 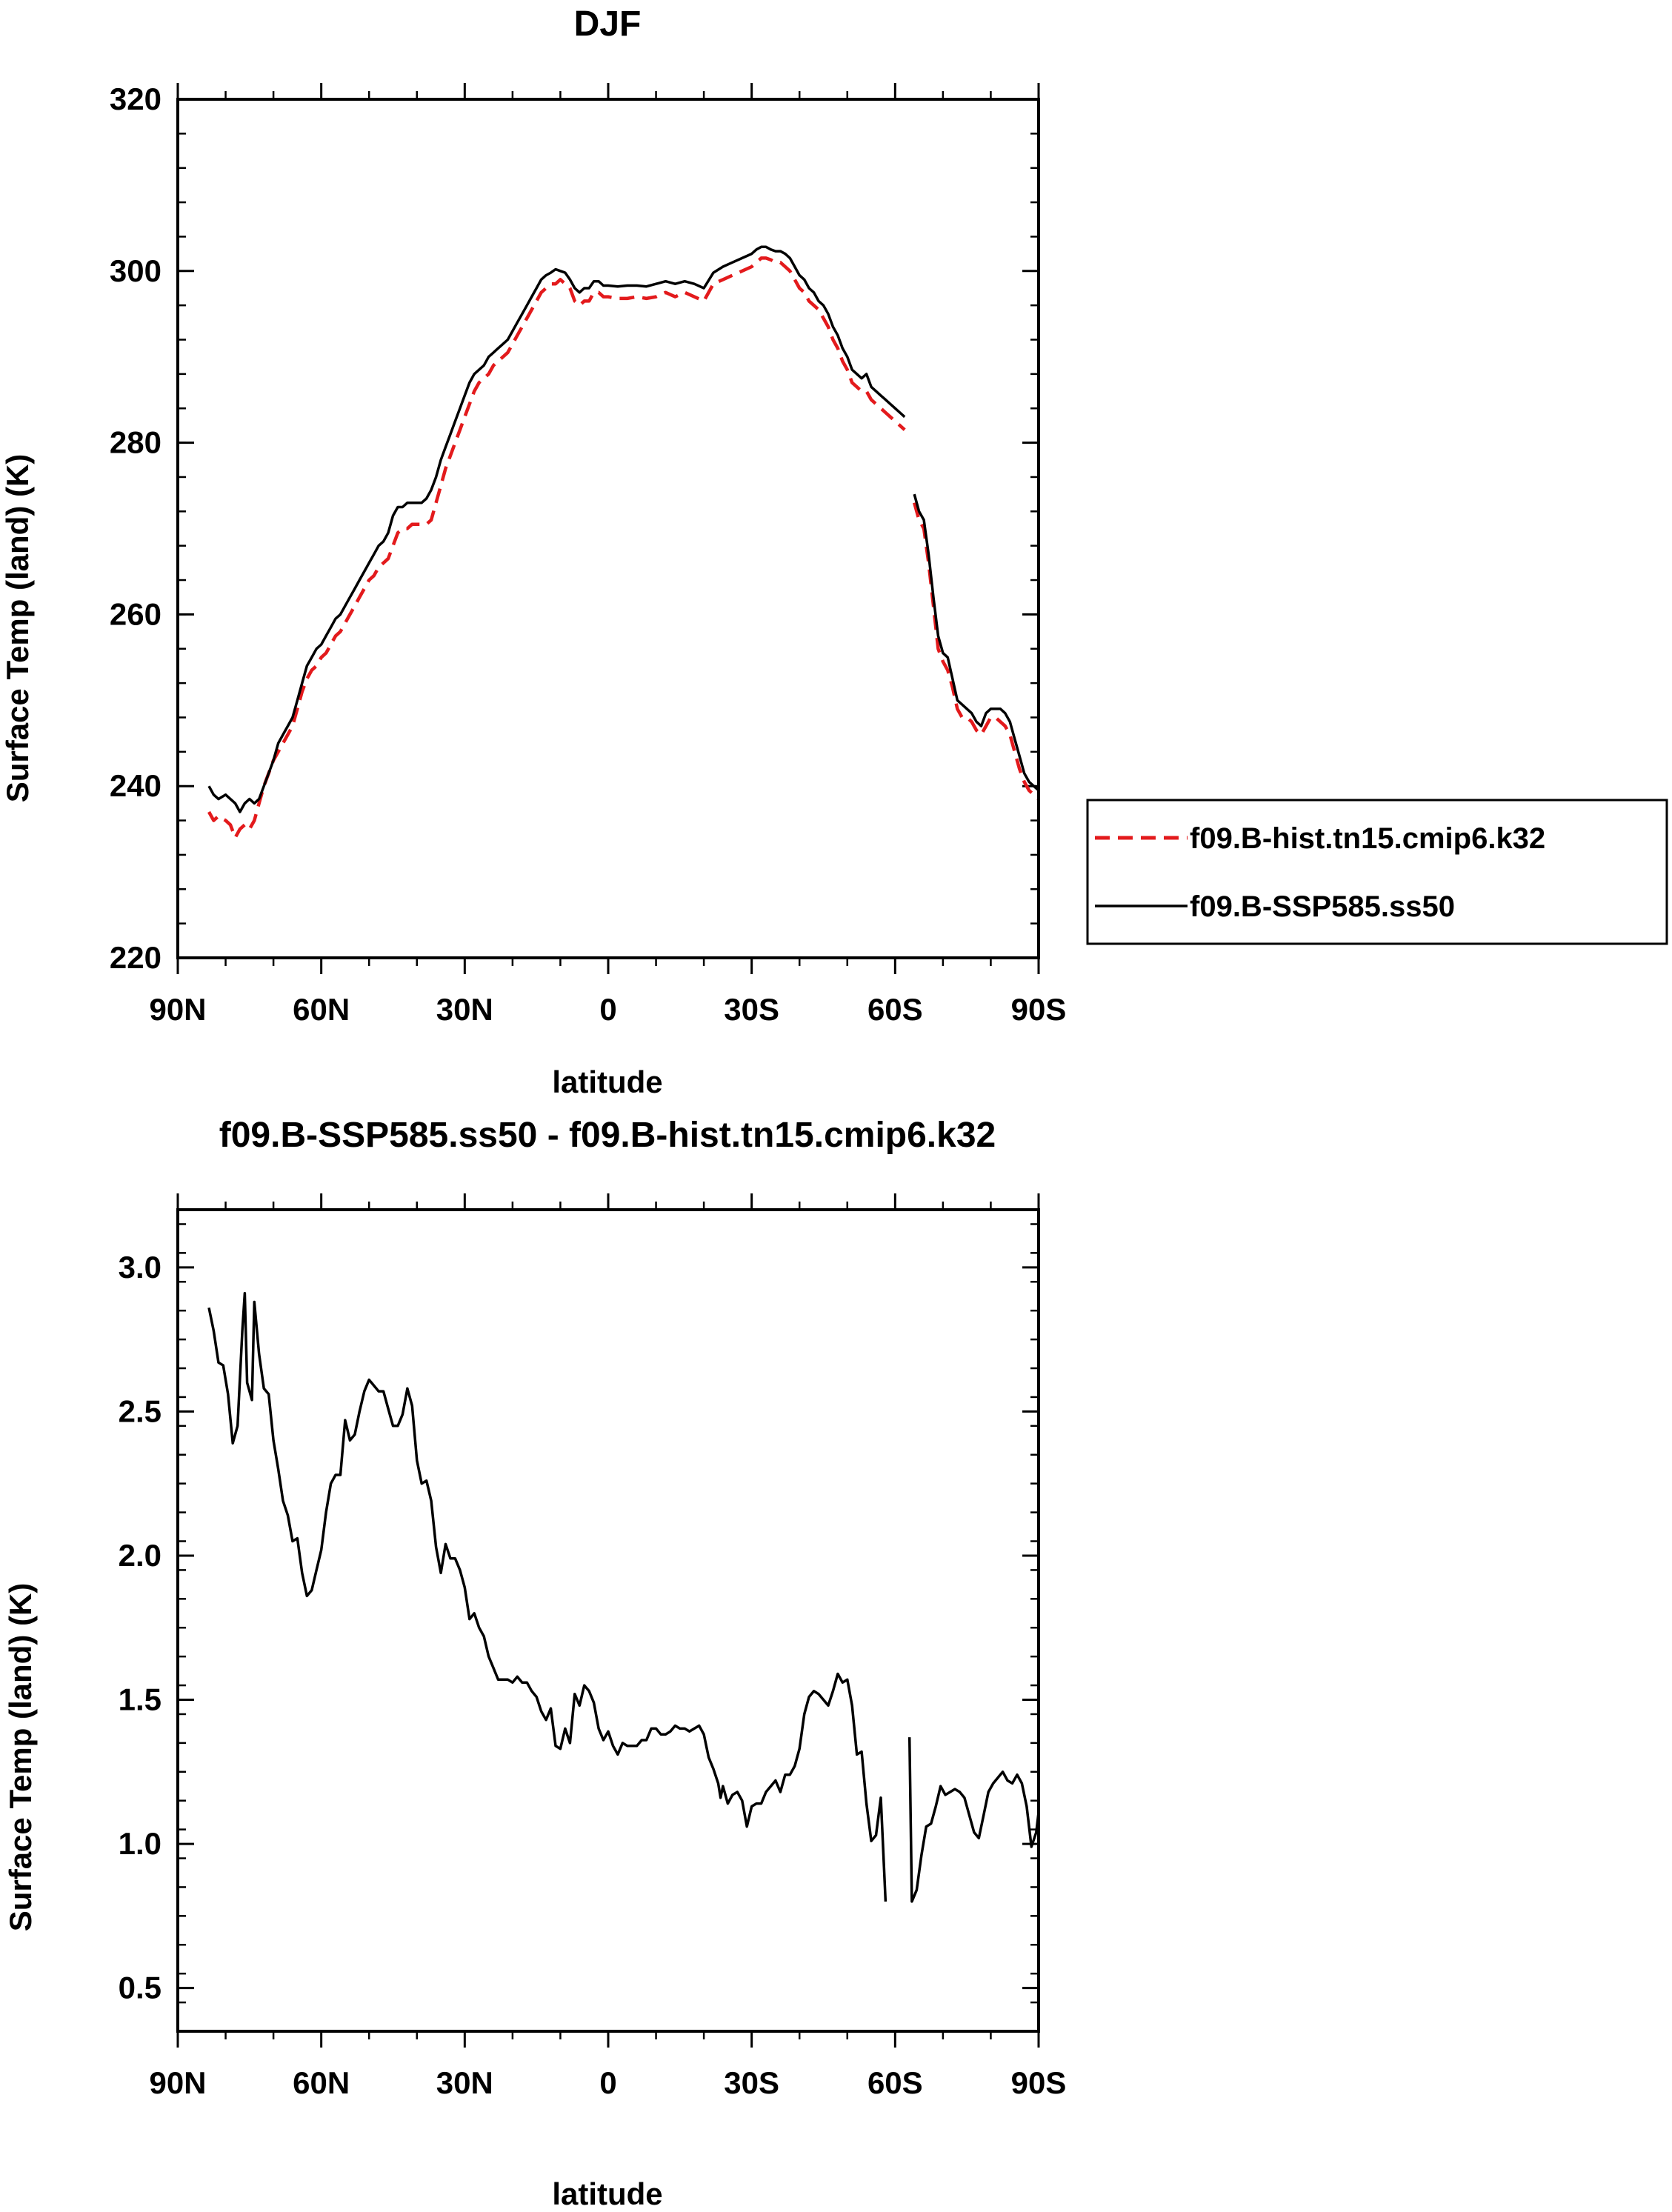 I want to click on top-y-tick-label: 220, so click(x=135, y=957).